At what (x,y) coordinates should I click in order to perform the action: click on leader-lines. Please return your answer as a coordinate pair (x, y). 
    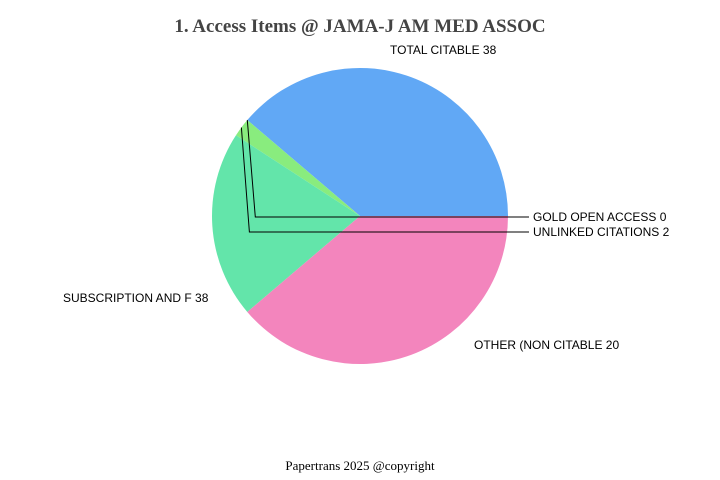
    Looking at the image, I should click on (384, 176).